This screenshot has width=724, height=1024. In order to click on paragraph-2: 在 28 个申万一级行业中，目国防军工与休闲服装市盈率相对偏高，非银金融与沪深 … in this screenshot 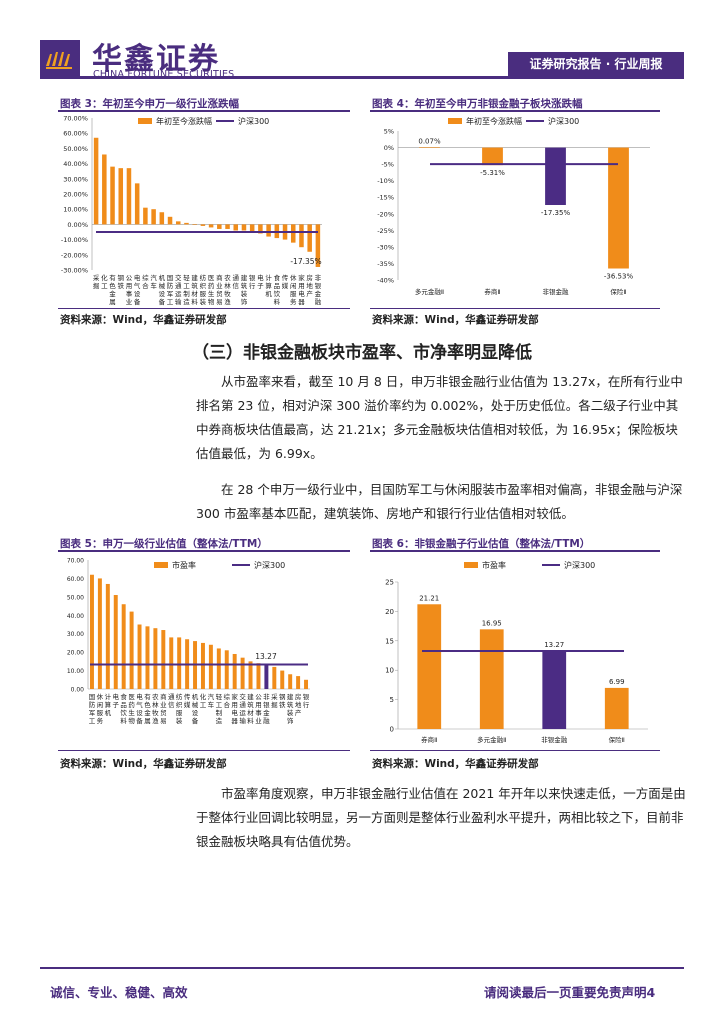, I will do `click(439, 501)`.